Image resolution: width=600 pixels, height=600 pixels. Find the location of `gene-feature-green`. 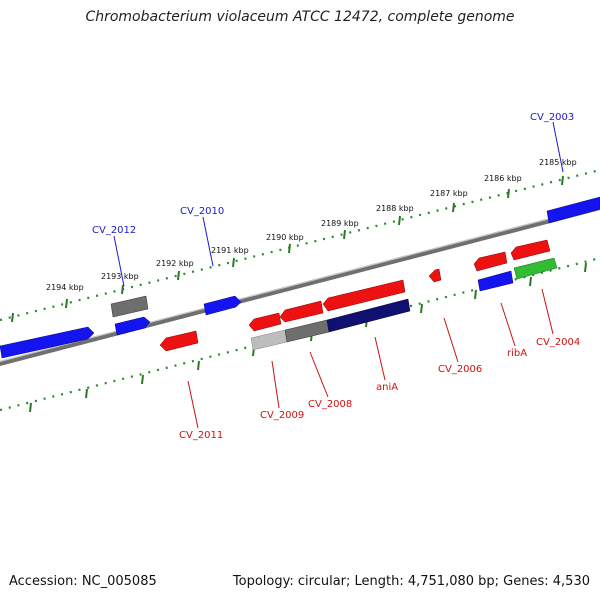

gene-feature-green is located at coordinates (535, 268).